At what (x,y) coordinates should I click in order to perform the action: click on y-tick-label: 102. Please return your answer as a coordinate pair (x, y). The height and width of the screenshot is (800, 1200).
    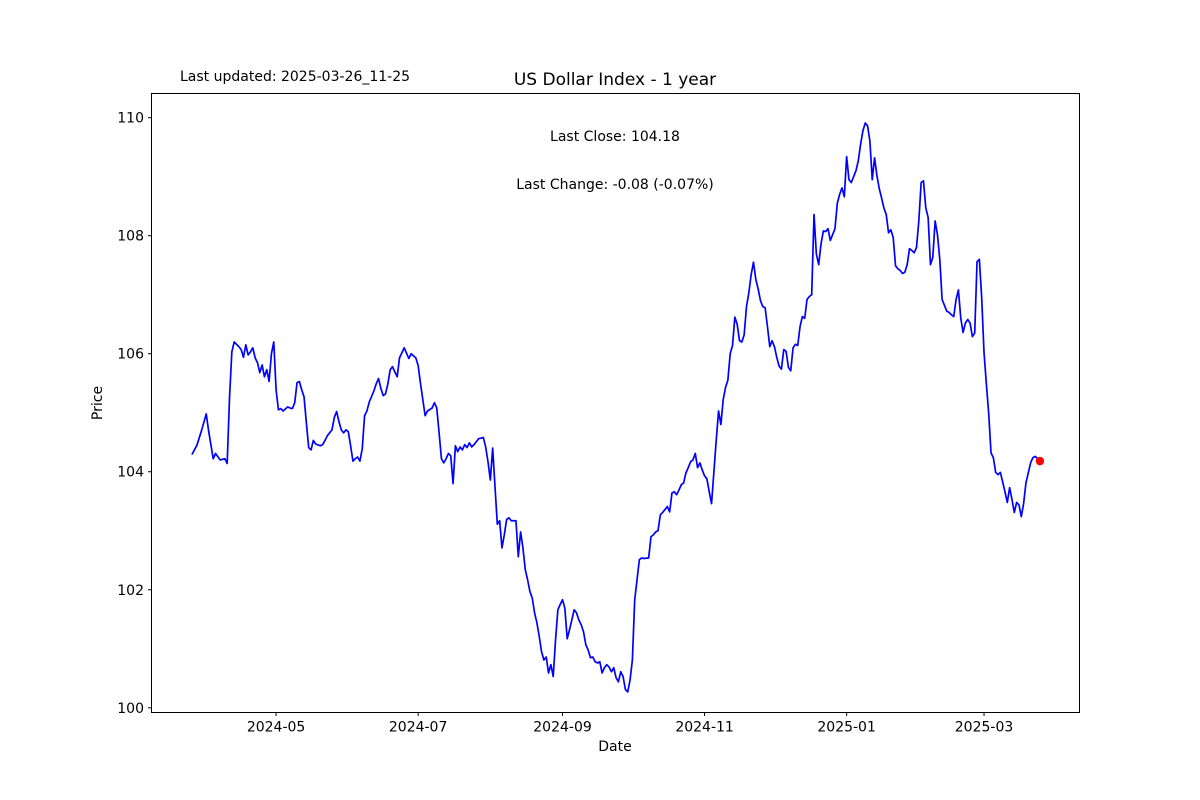
    Looking at the image, I should click on (130, 591).